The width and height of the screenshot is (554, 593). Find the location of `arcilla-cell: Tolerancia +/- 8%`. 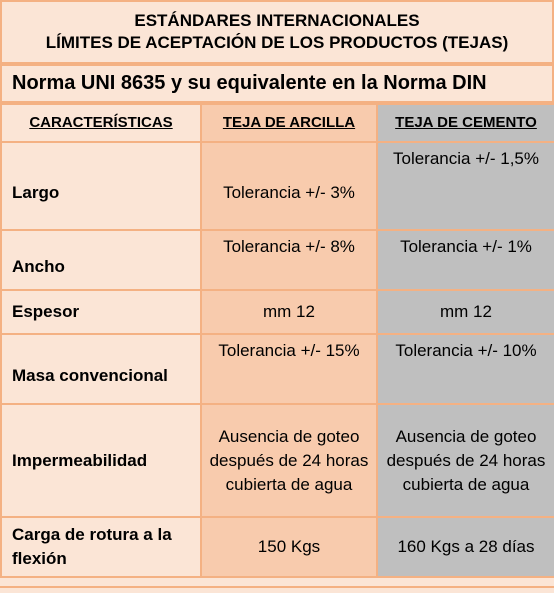

arcilla-cell: Tolerancia +/- 8% is located at coordinates (289, 260).